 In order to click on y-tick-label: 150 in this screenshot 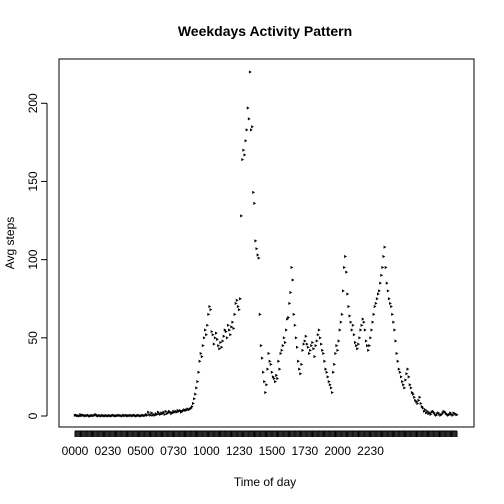, I will do `click(33, 181)`.